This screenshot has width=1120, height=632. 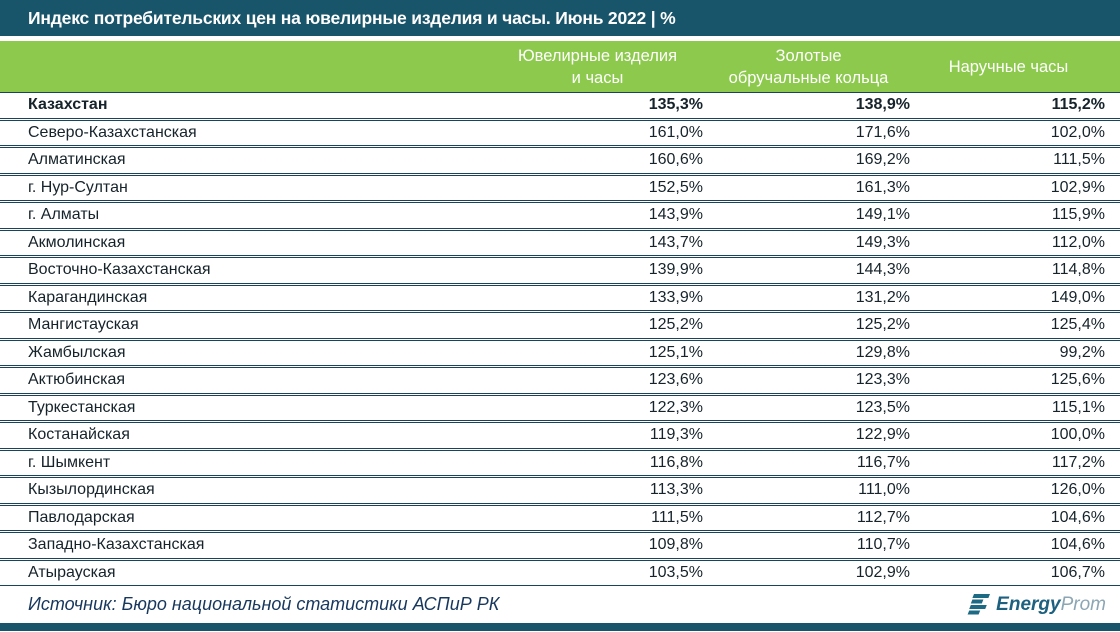 I want to click on table-row: Туркестанская 122,3% 123,5% 115,1%, so click(x=560, y=407).